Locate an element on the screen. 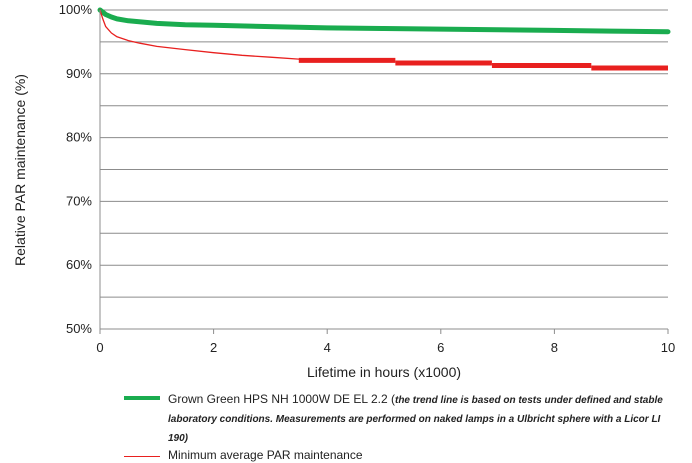 This screenshot has height=463, width=692. x-tick-label: 0 is located at coordinates (99, 347).